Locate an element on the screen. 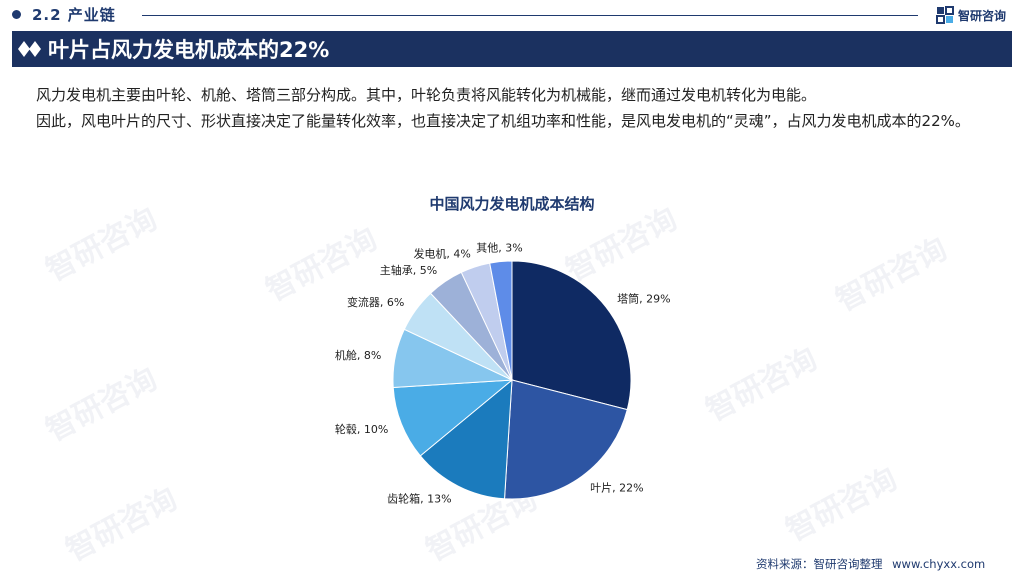  pie-label-5: 变流器, 6% is located at coordinates (375, 302).